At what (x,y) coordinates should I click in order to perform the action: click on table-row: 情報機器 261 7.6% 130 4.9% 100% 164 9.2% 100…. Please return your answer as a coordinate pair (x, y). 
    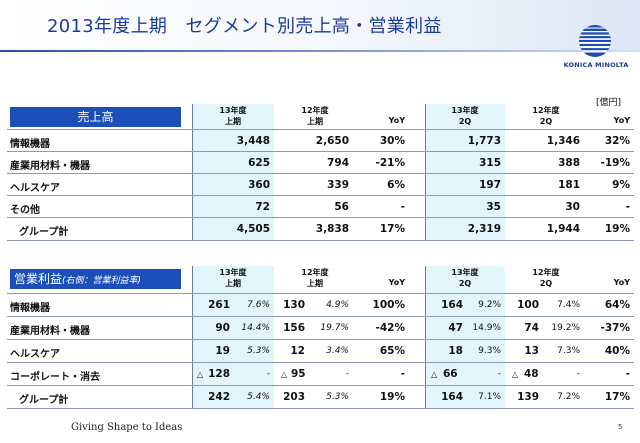
    Looking at the image, I should click on (320, 304).